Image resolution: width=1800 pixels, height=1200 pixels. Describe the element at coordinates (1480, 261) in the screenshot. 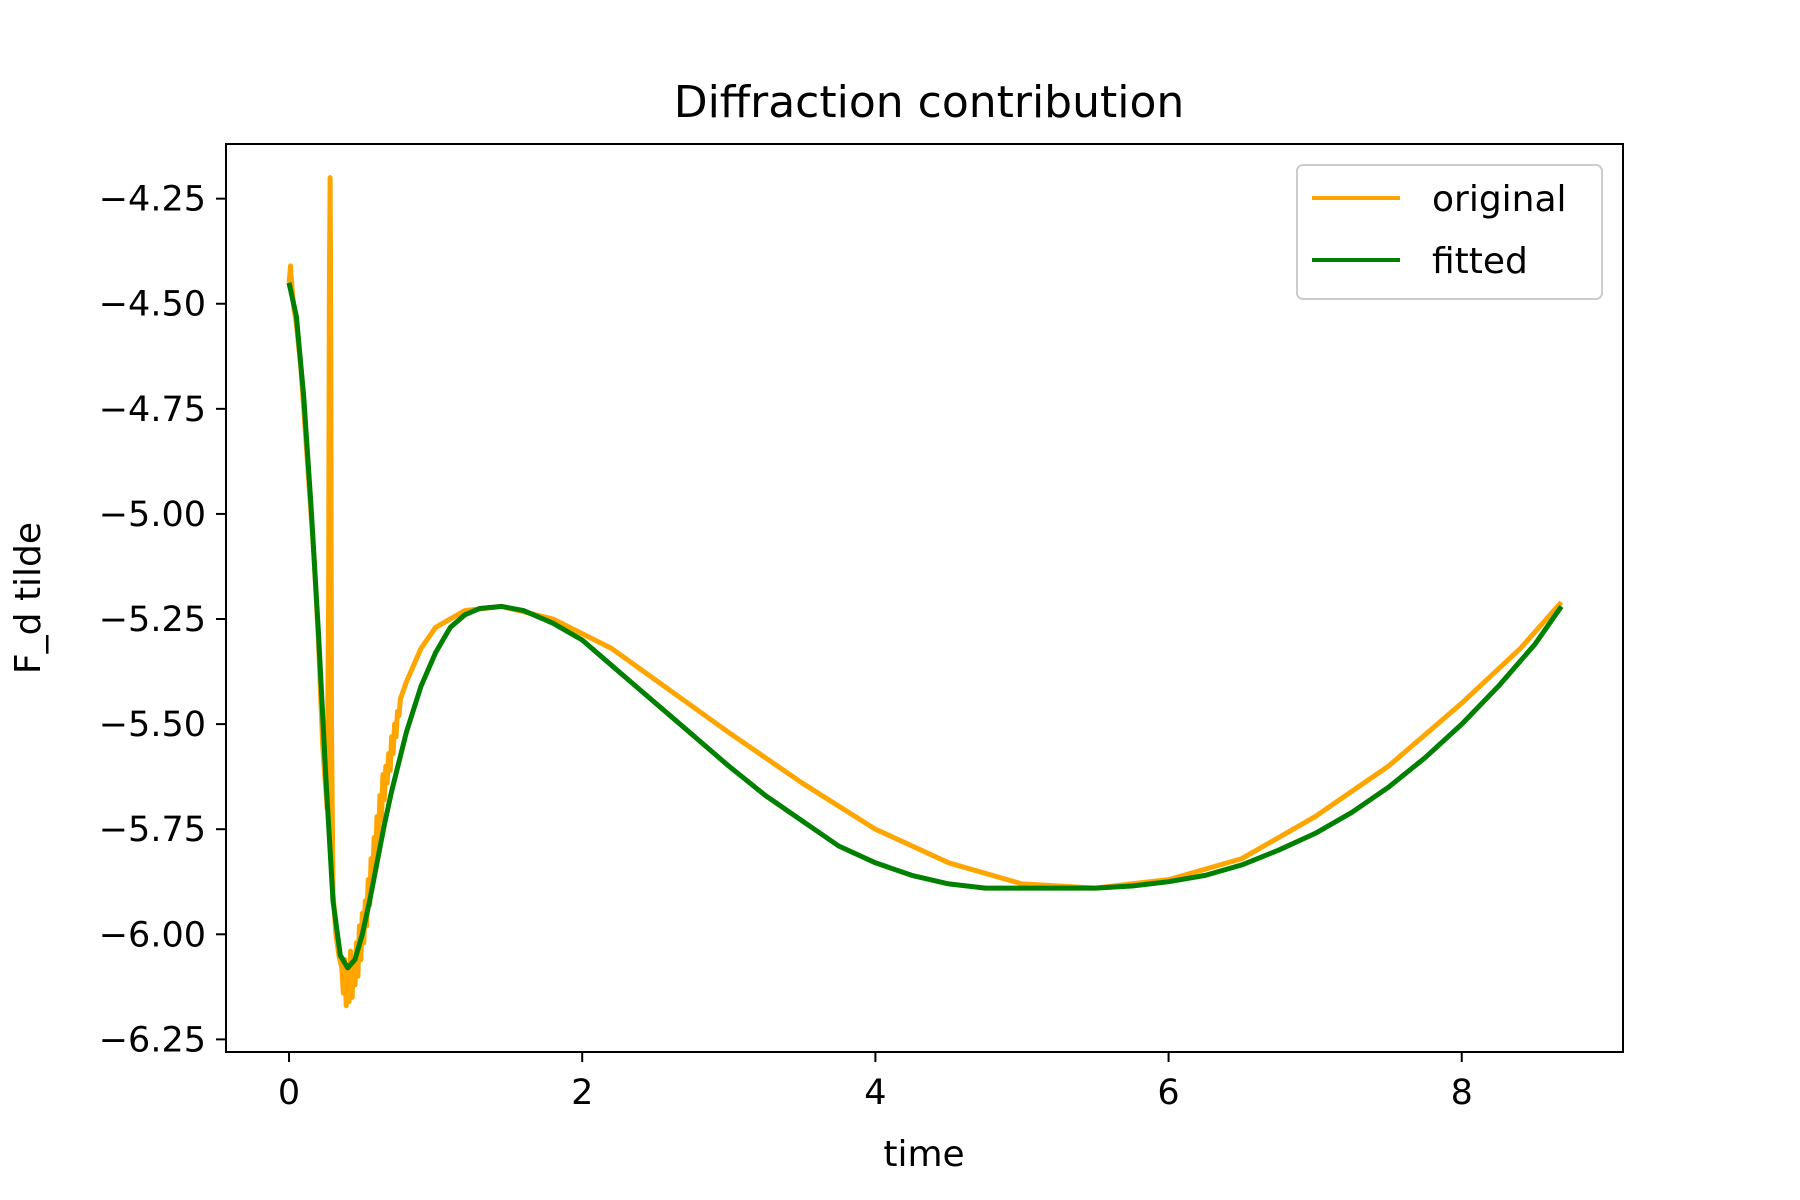

I see `legend-label-fitted: fitted` at that location.